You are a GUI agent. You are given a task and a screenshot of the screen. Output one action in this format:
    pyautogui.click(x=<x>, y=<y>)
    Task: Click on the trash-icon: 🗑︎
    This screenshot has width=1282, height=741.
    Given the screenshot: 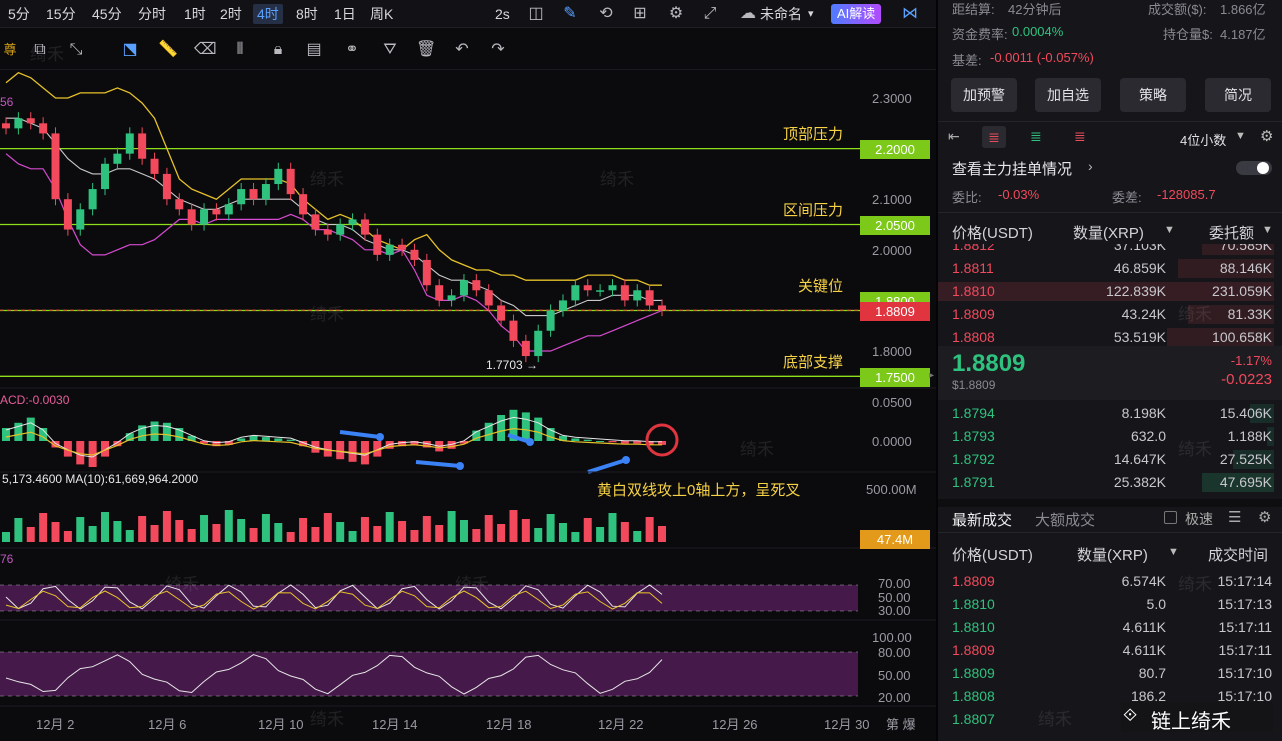 What is the action you would take?
    pyautogui.click(x=426, y=49)
    